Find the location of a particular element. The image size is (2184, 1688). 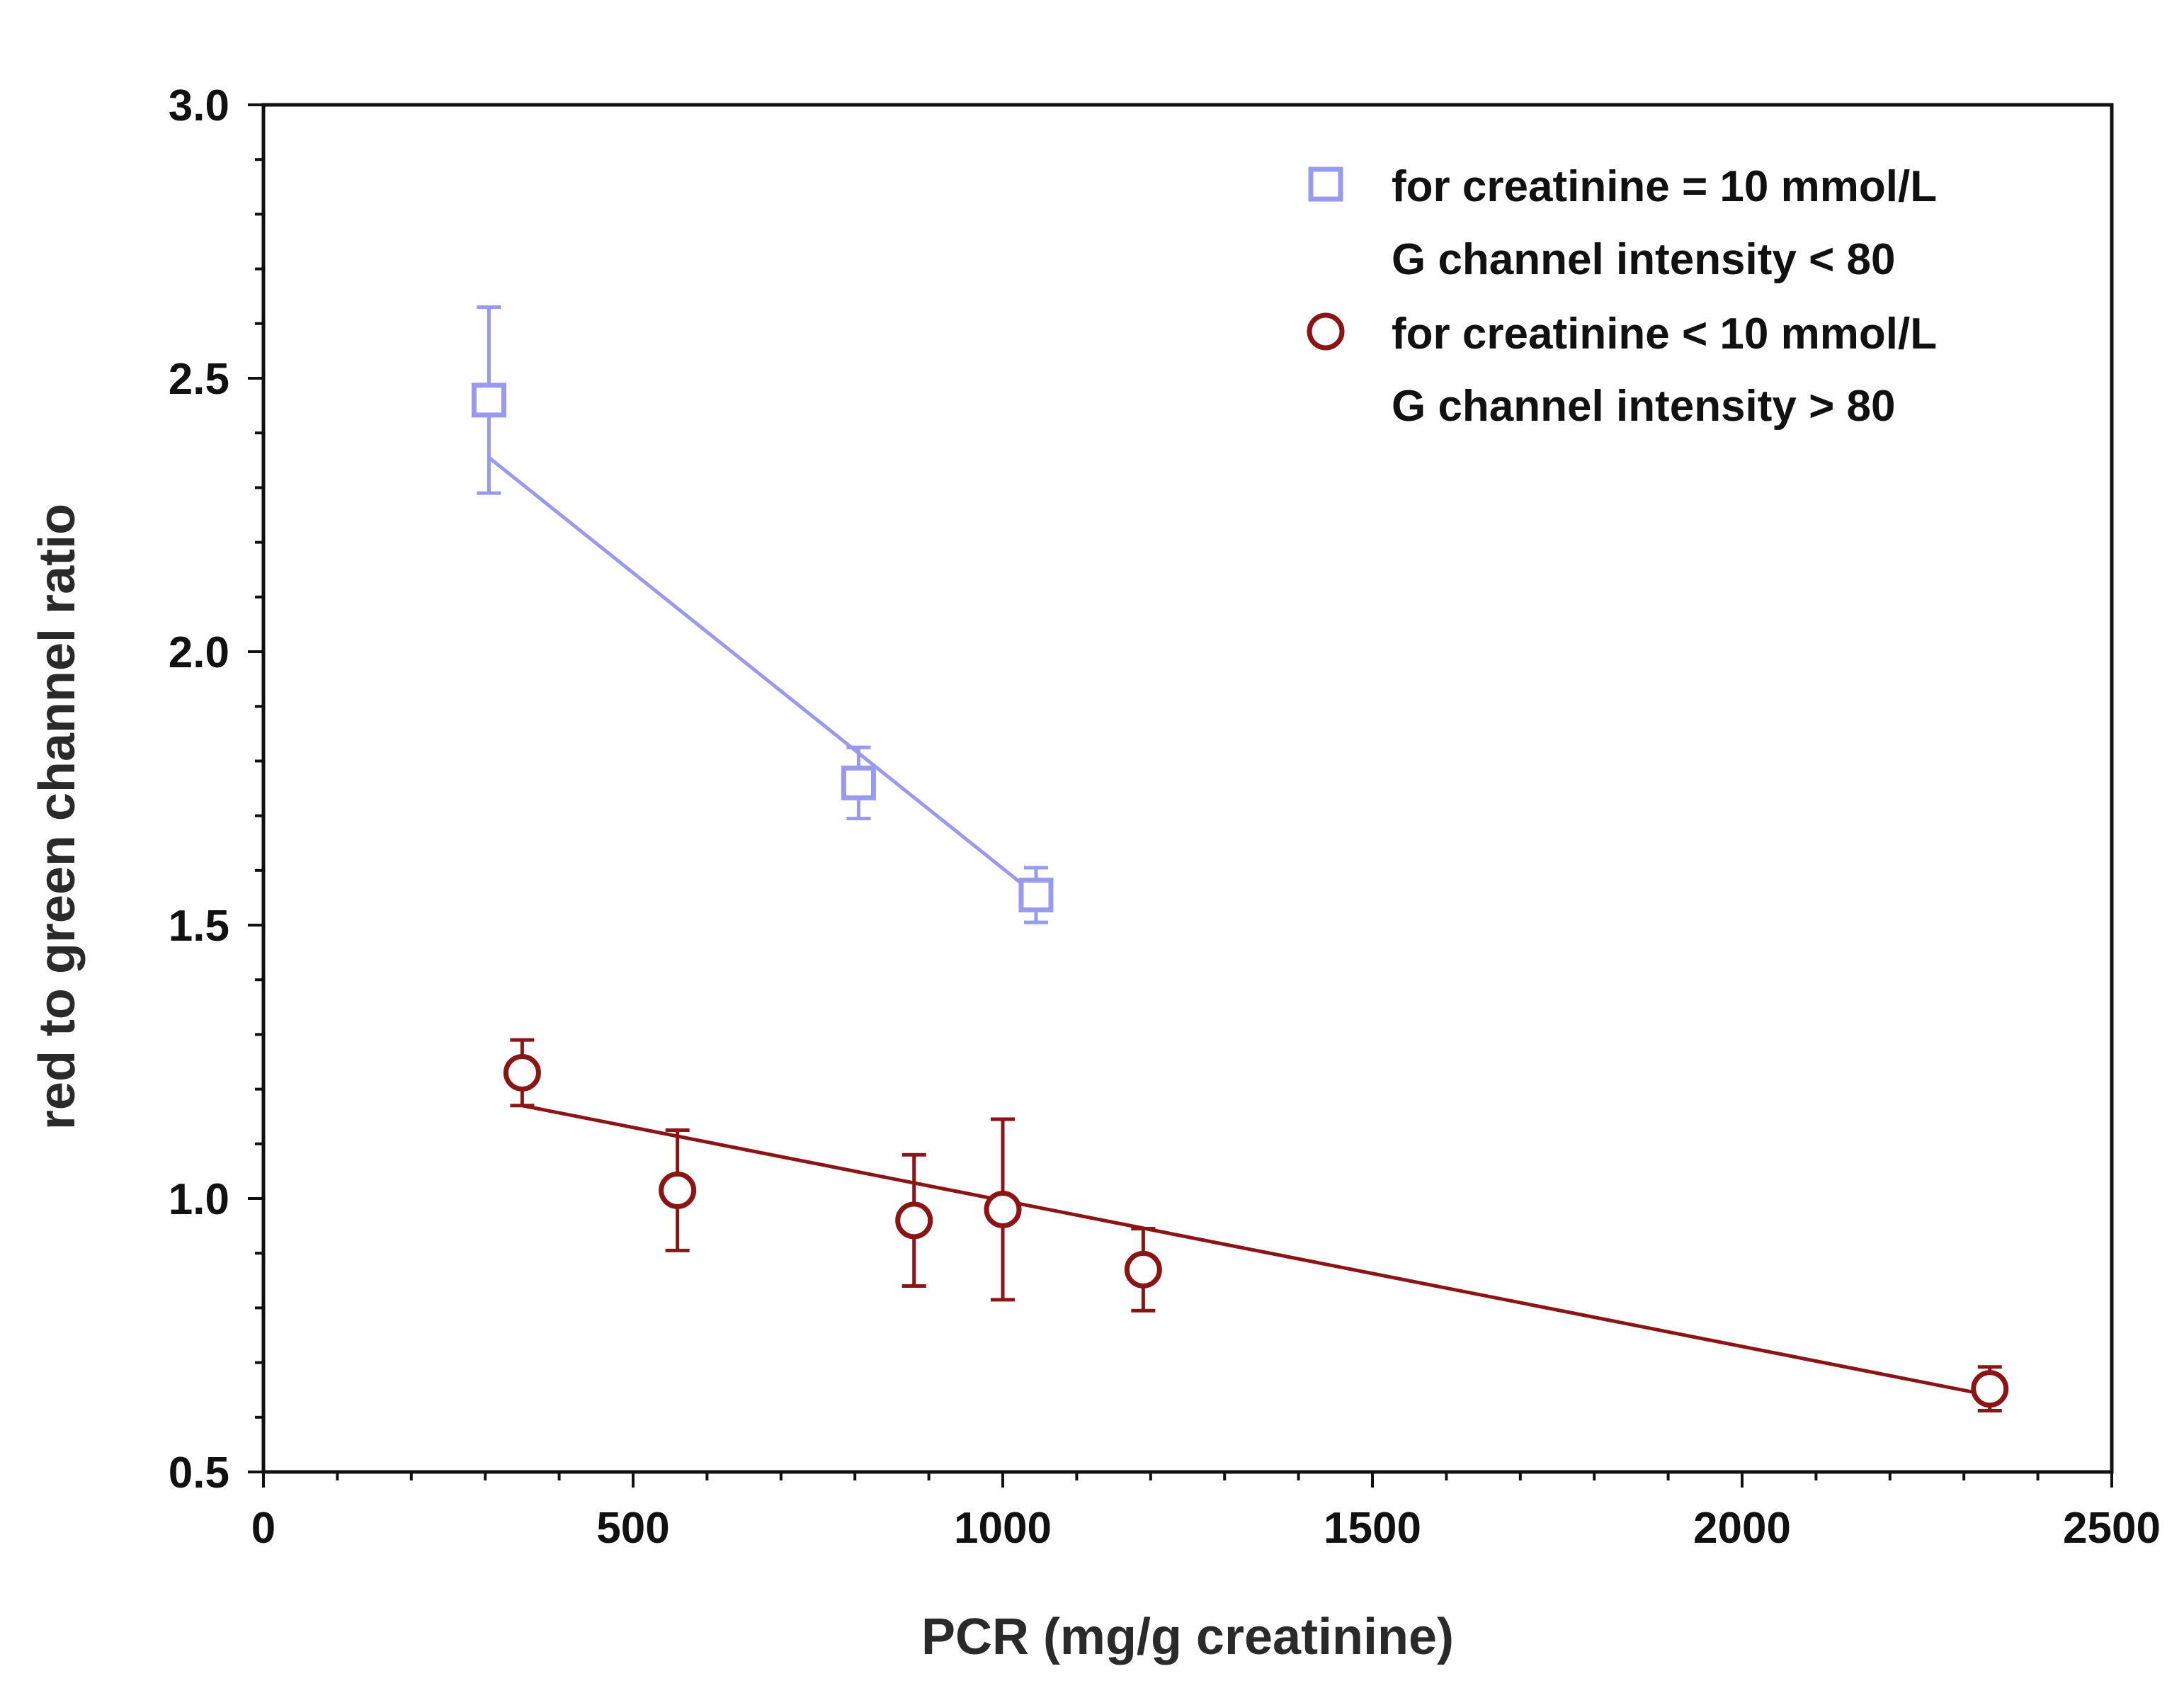

y-tick-label: 2.5 is located at coordinates (199, 379).